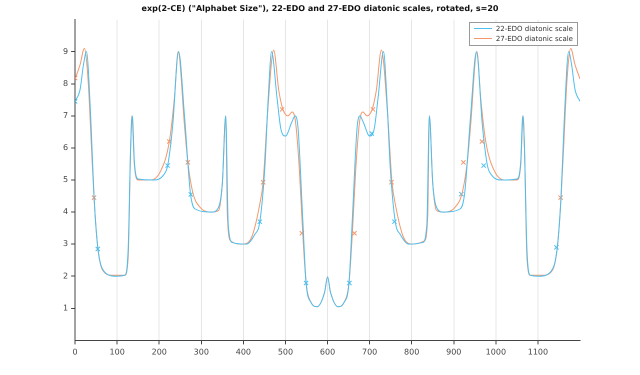 The width and height of the screenshot is (640, 375). Describe the element at coordinates (117, 351) in the screenshot. I see `x-tick-label: 100` at that location.